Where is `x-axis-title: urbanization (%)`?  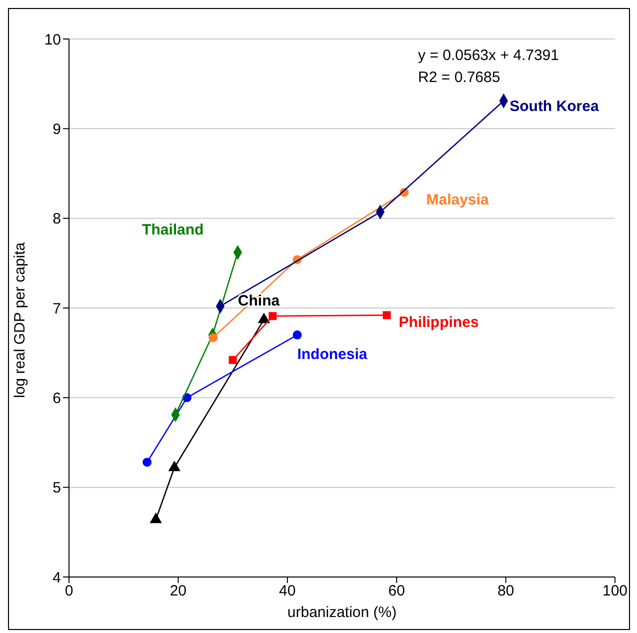 x-axis-title: urbanization (%) is located at coordinates (342, 612).